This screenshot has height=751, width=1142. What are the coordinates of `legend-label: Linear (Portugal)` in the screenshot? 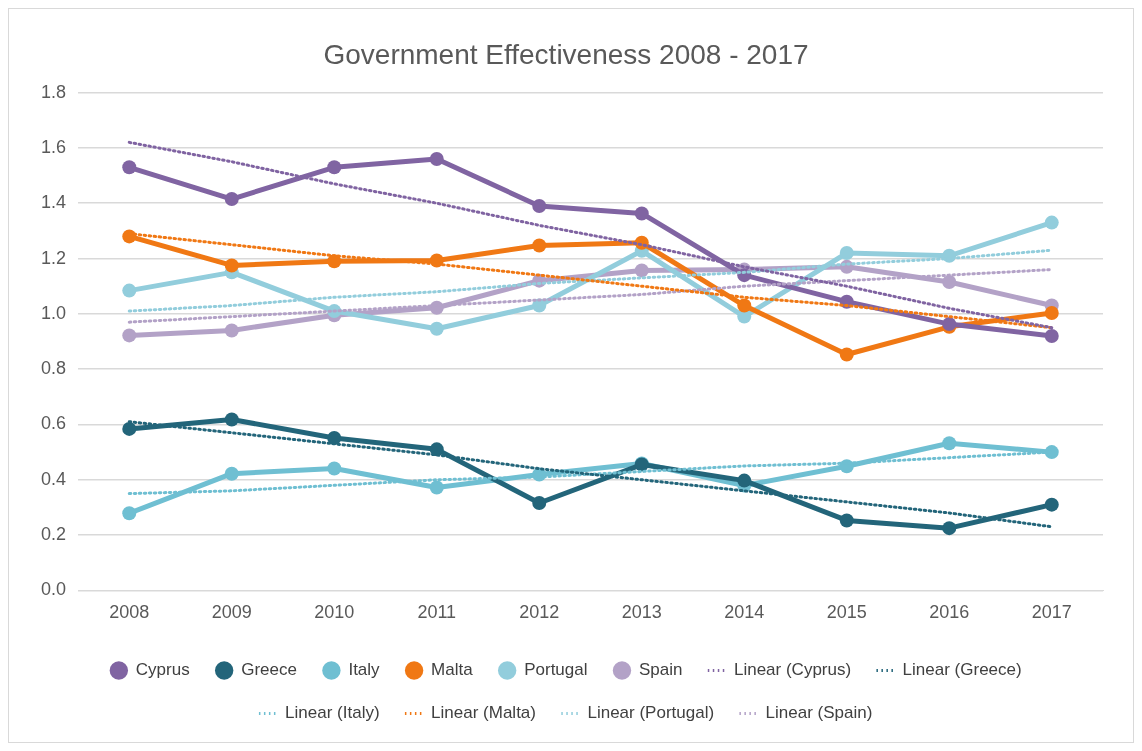 It's located at (651, 713).